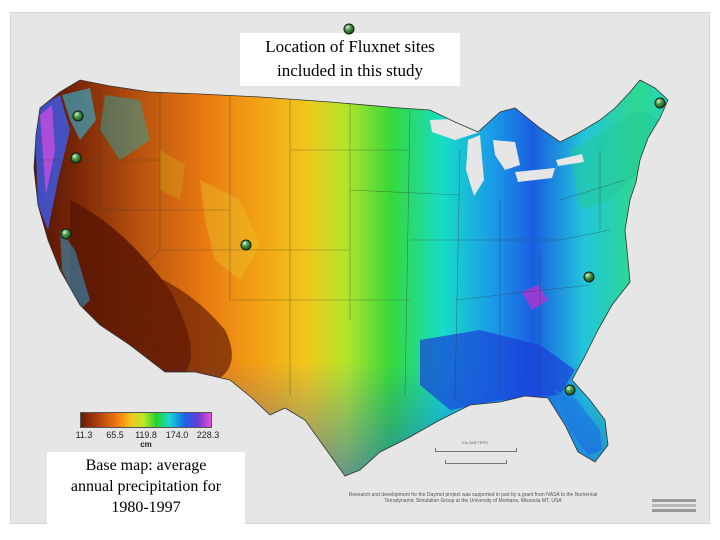  I want to click on legend-unit: cm, so click(146, 444).